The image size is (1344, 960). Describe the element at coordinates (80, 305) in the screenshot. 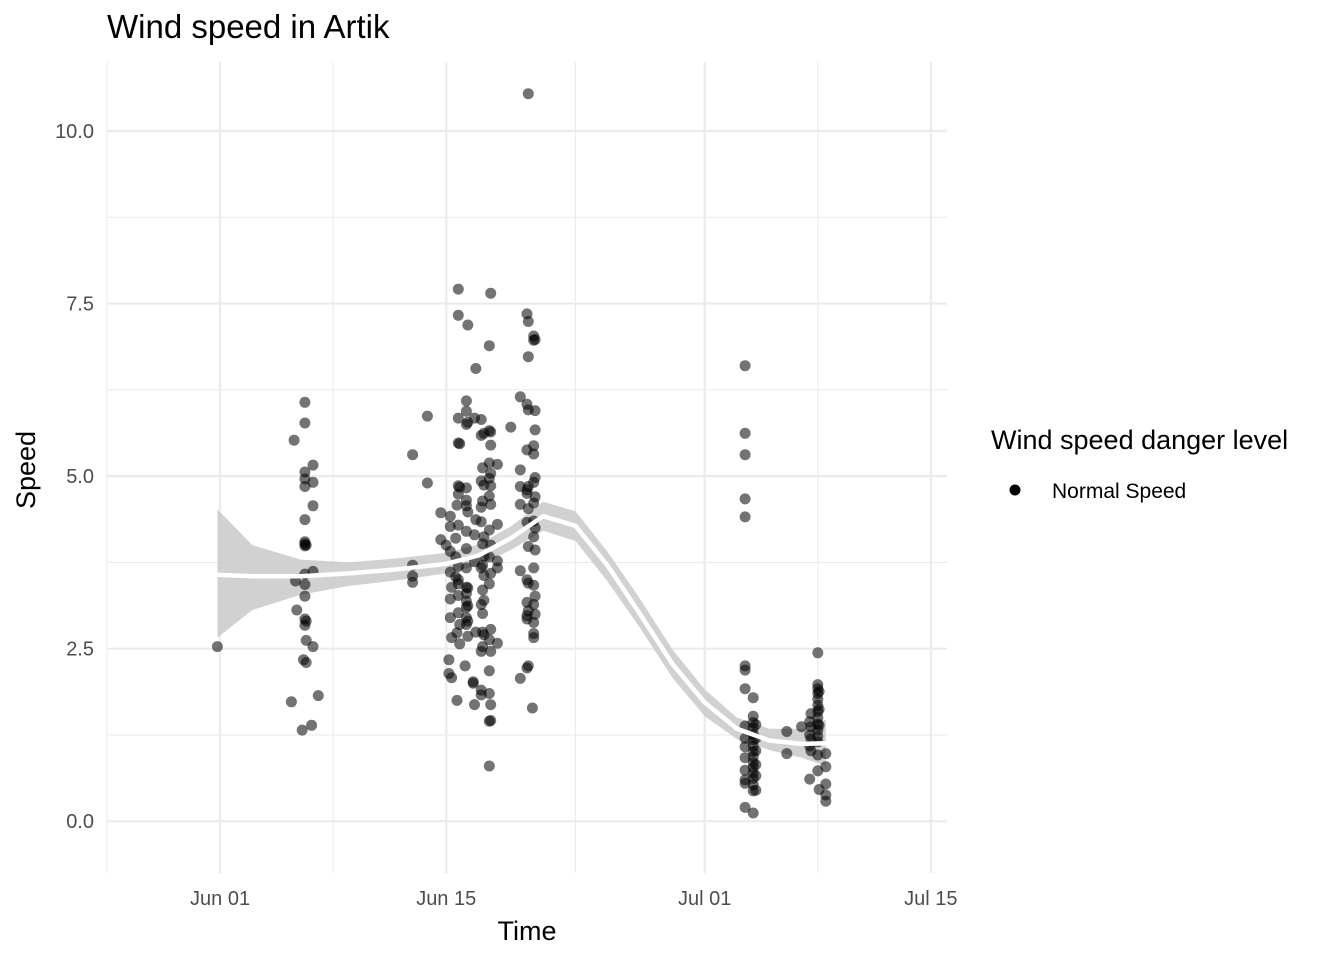

I see `y-tick-label: 7.5` at that location.